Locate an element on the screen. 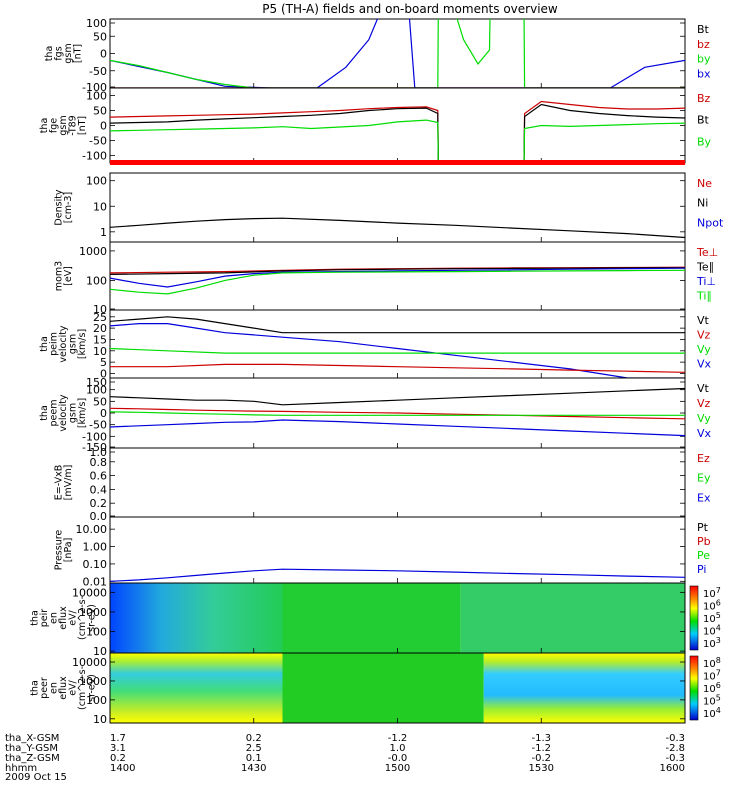 Image resolution: width=750 pixels, height=800 pixels. panel-3: 1000 100 10 mom3[eV] Te⊥ Te∥Ti⊥ Ti∥ is located at coordinates (385, 278).